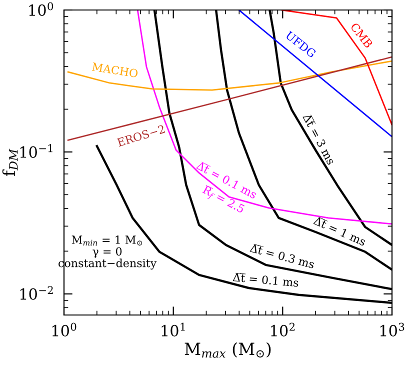 This screenshot has width=407, height=370. I want to click on annotation: Δ̅t̅ = 1 ms, so click(340, 231).